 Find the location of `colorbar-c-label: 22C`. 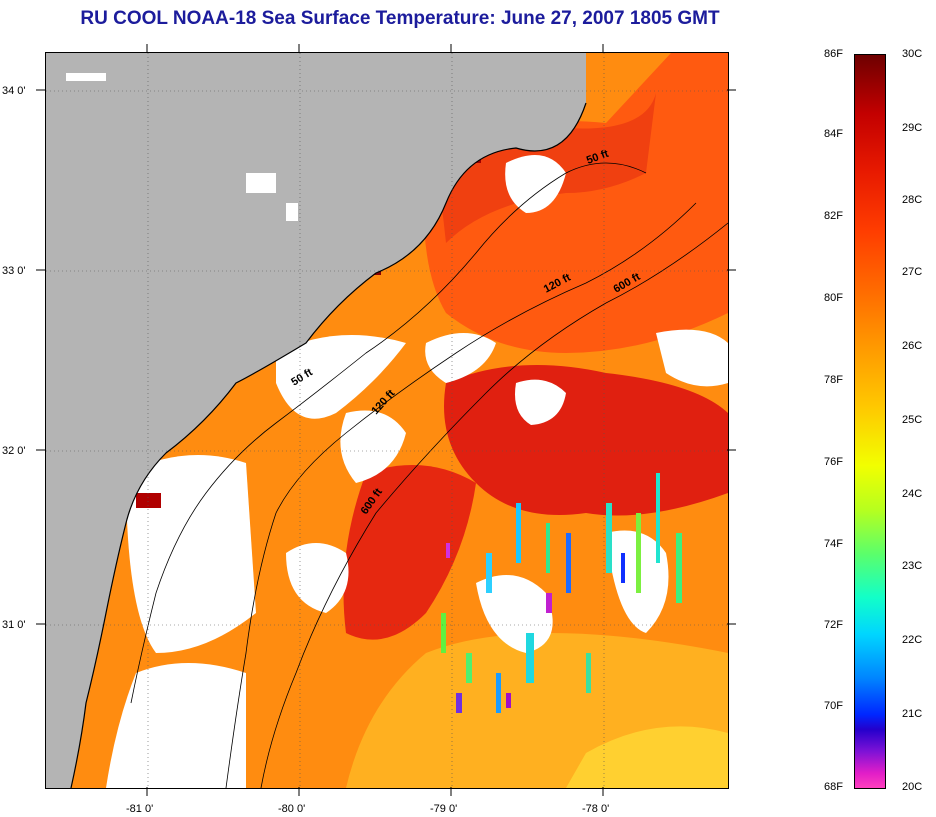

colorbar-c-label: 22C is located at coordinates (912, 640).